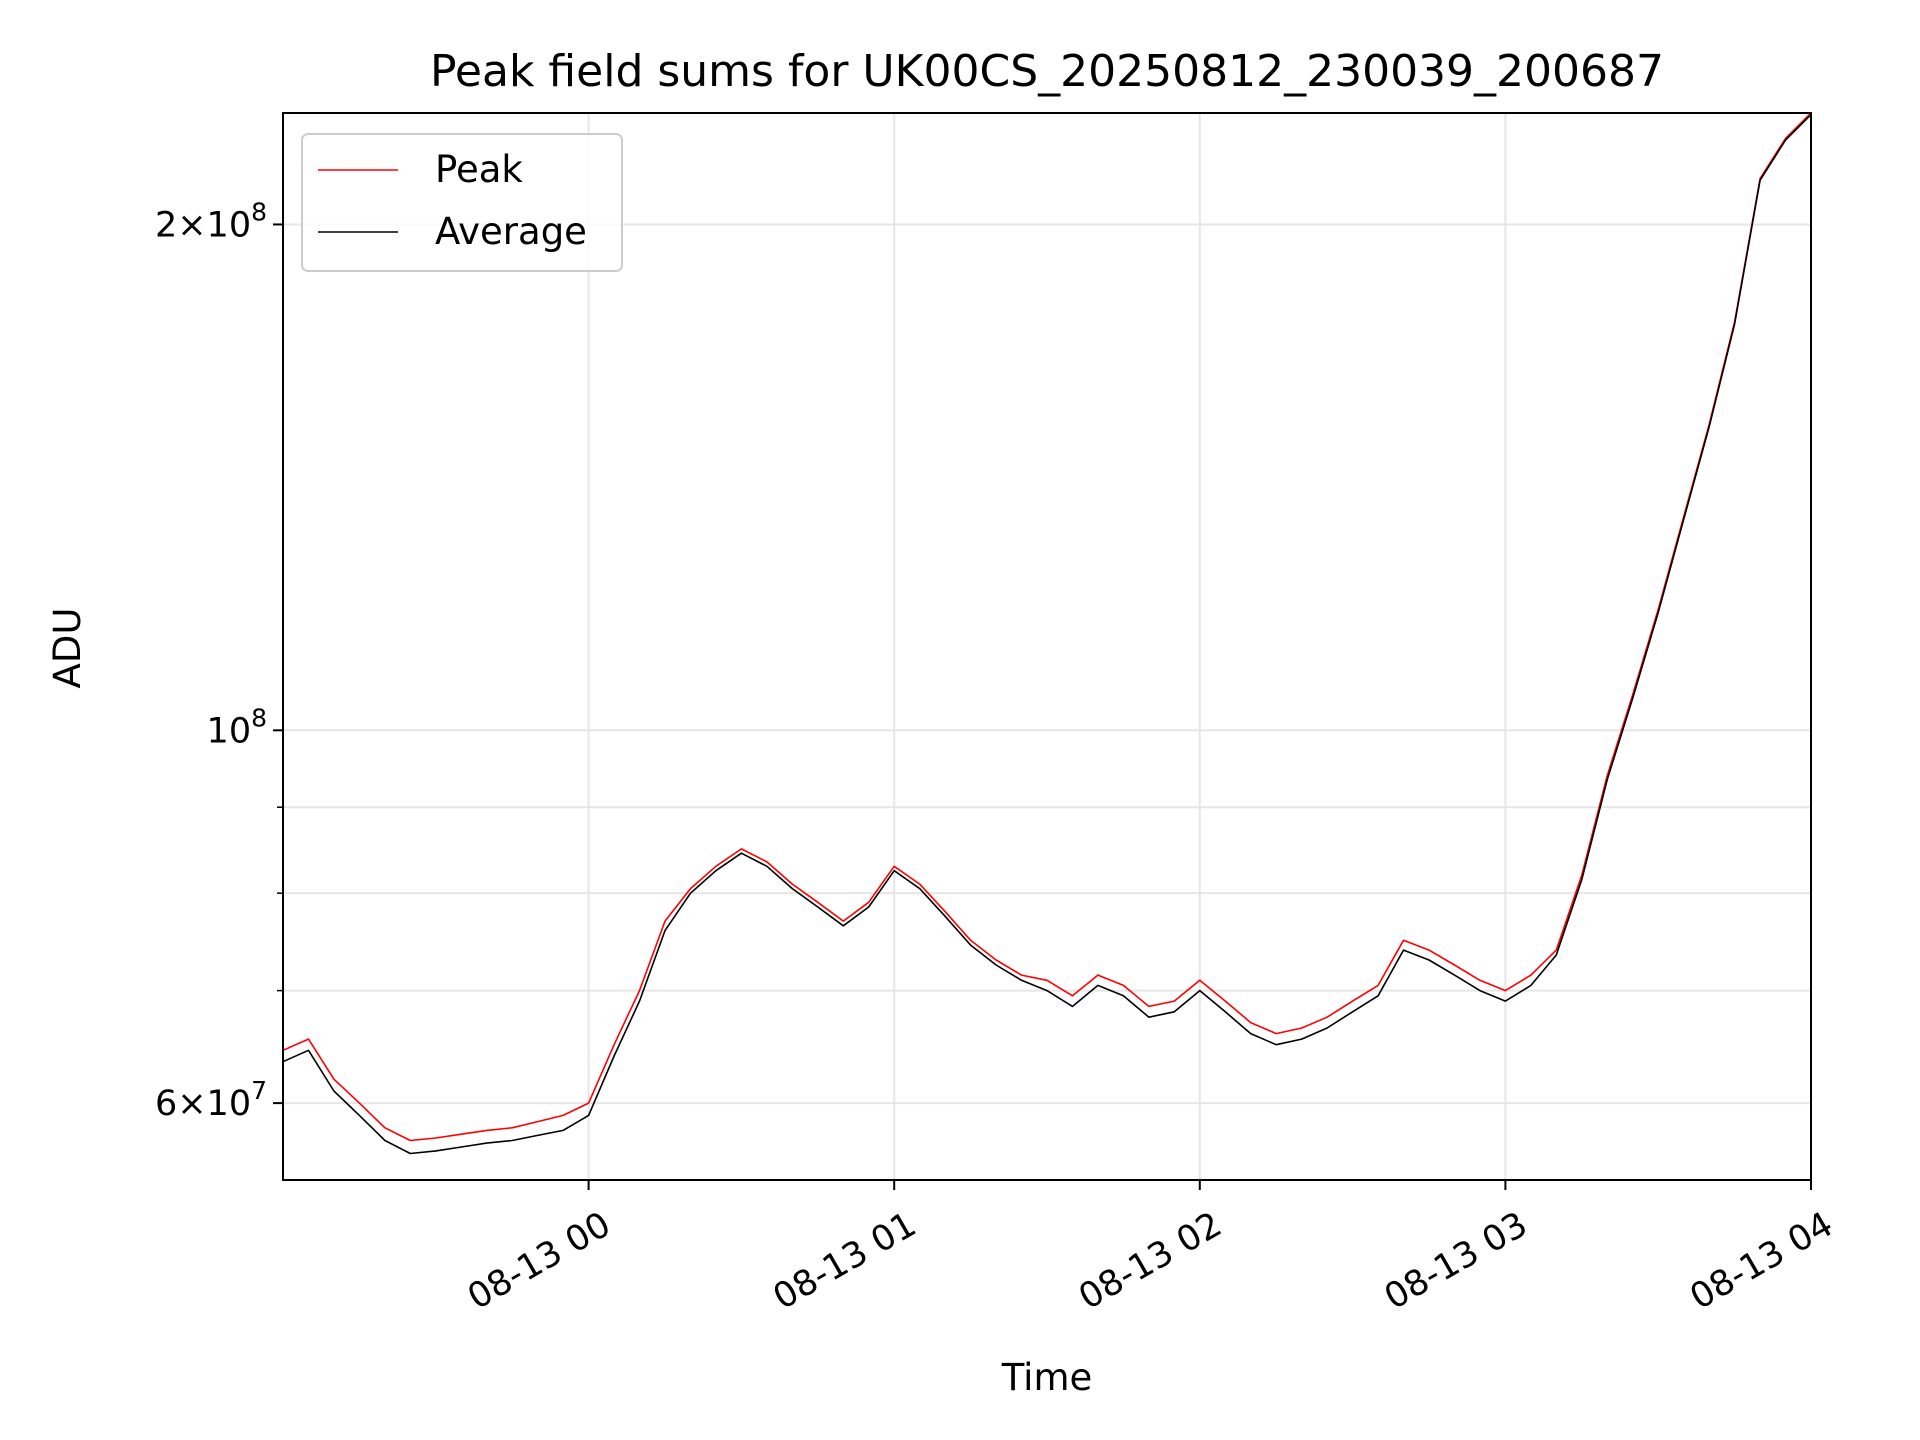 This screenshot has height=1440, width=1920. I want to click on legend: Peak Average, so click(462, 202).